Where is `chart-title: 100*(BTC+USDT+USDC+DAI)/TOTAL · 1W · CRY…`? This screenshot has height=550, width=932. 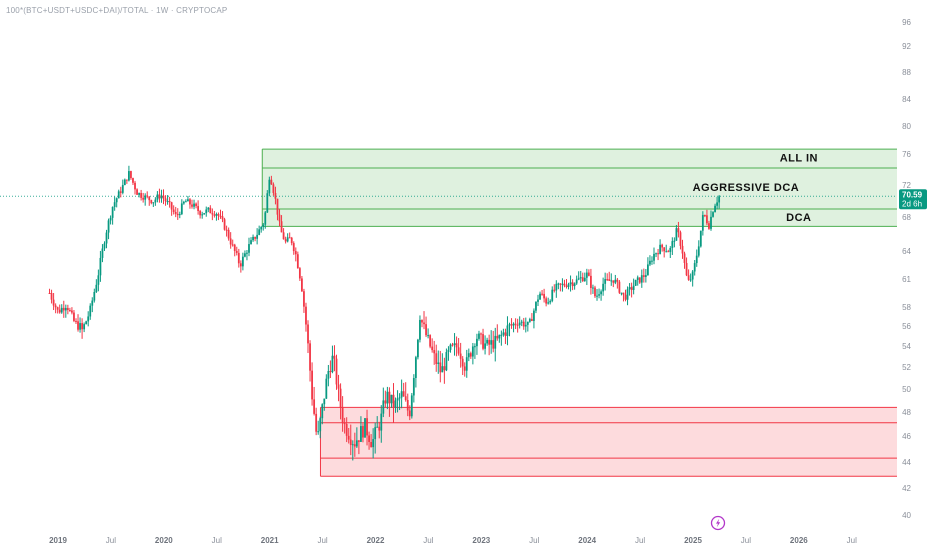
chart-title: 100*(BTC+USDT+USDC+DAI)/TOTAL · 1W · CRY… is located at coordinates (117, 10).